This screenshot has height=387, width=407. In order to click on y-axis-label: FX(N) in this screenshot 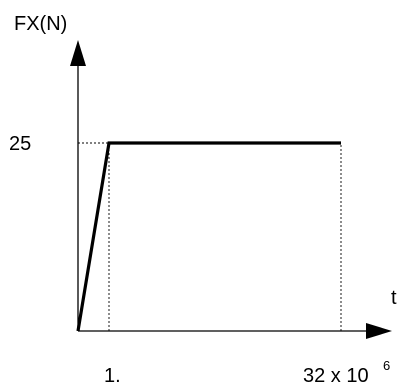, I will do `click(40, 24)`.